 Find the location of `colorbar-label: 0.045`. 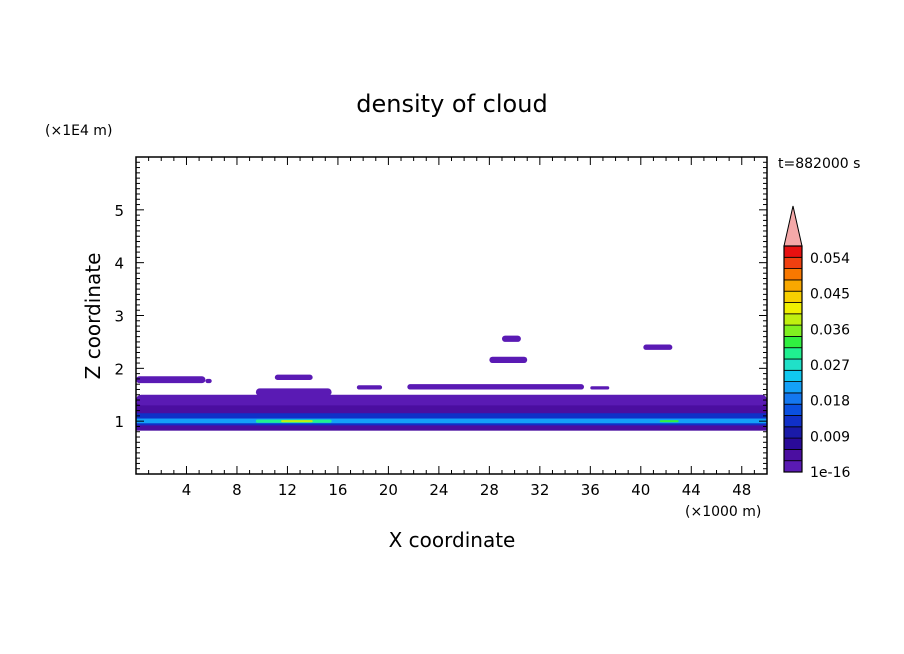

colorbar-label: 0.045 is located at coordinates (830, 295).